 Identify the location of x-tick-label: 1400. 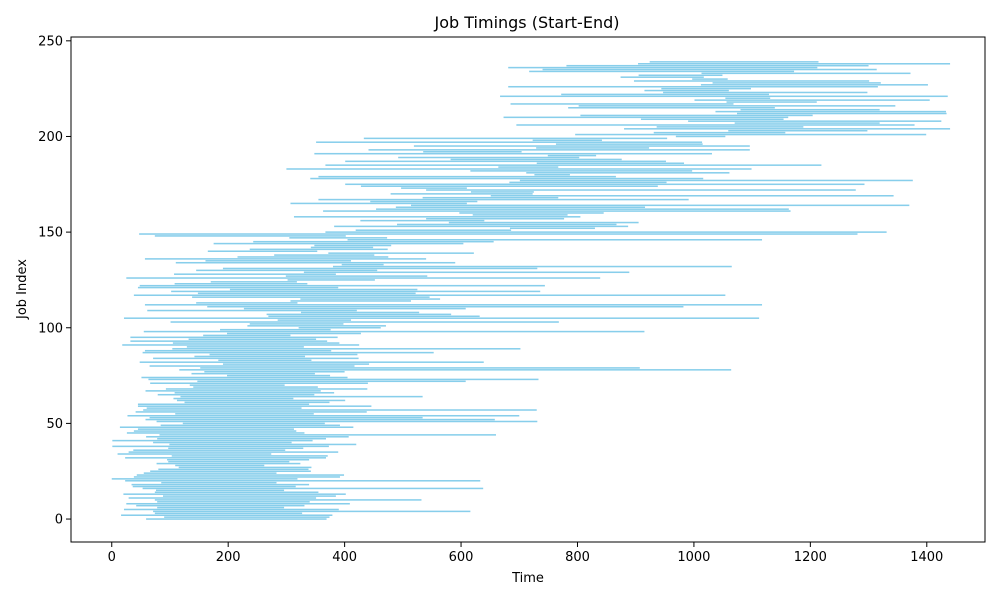
(926, 557).